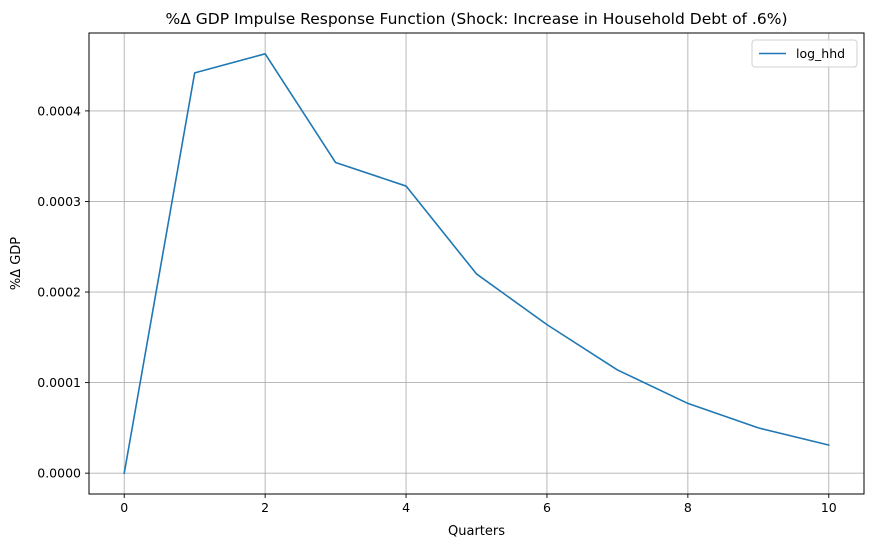 The image size is (872, 547). What do you see at coordinates (59, 292) in the screenshot?
I see `y-tick-label: 0.0002` at bounding box center [59, 292].